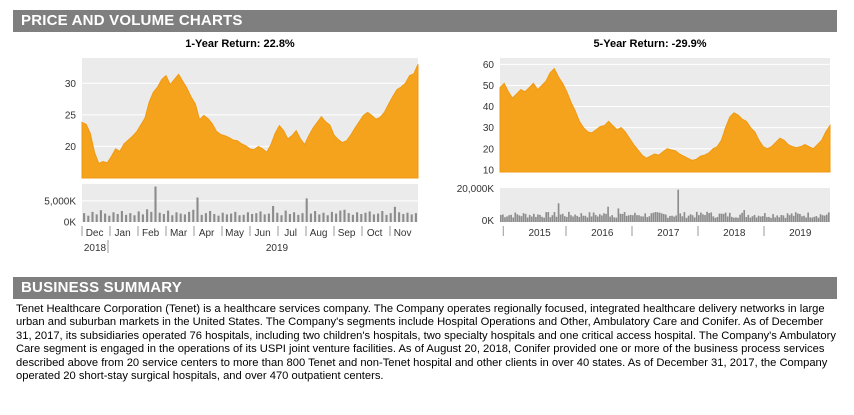  I want to click on x-tick-label-0-5: May, so click(234, 233).